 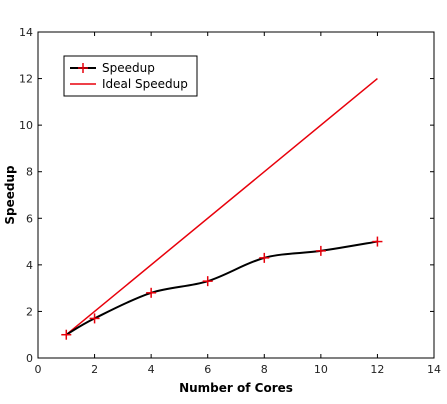 What do you see at coordinates (29, 311) in the screenshot?
I see `y-tick-label: 2` at bounding box center [29, 311].